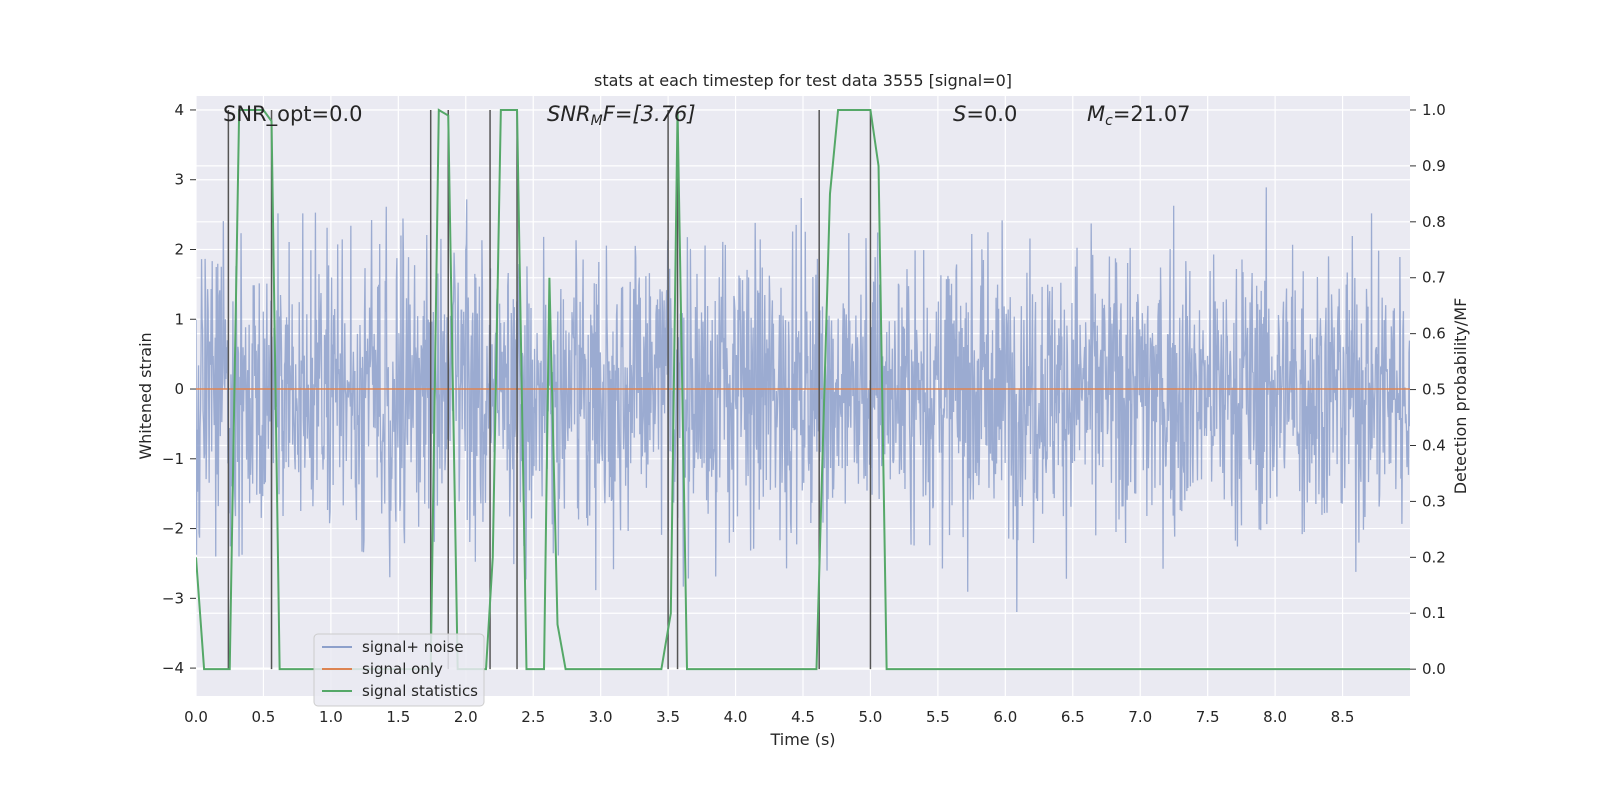  What do you see at coordinates (1460, 396) in the screenshot?
I see `right-y-axis-label: Detection probability/MF` at bounding box center [1460, 396].